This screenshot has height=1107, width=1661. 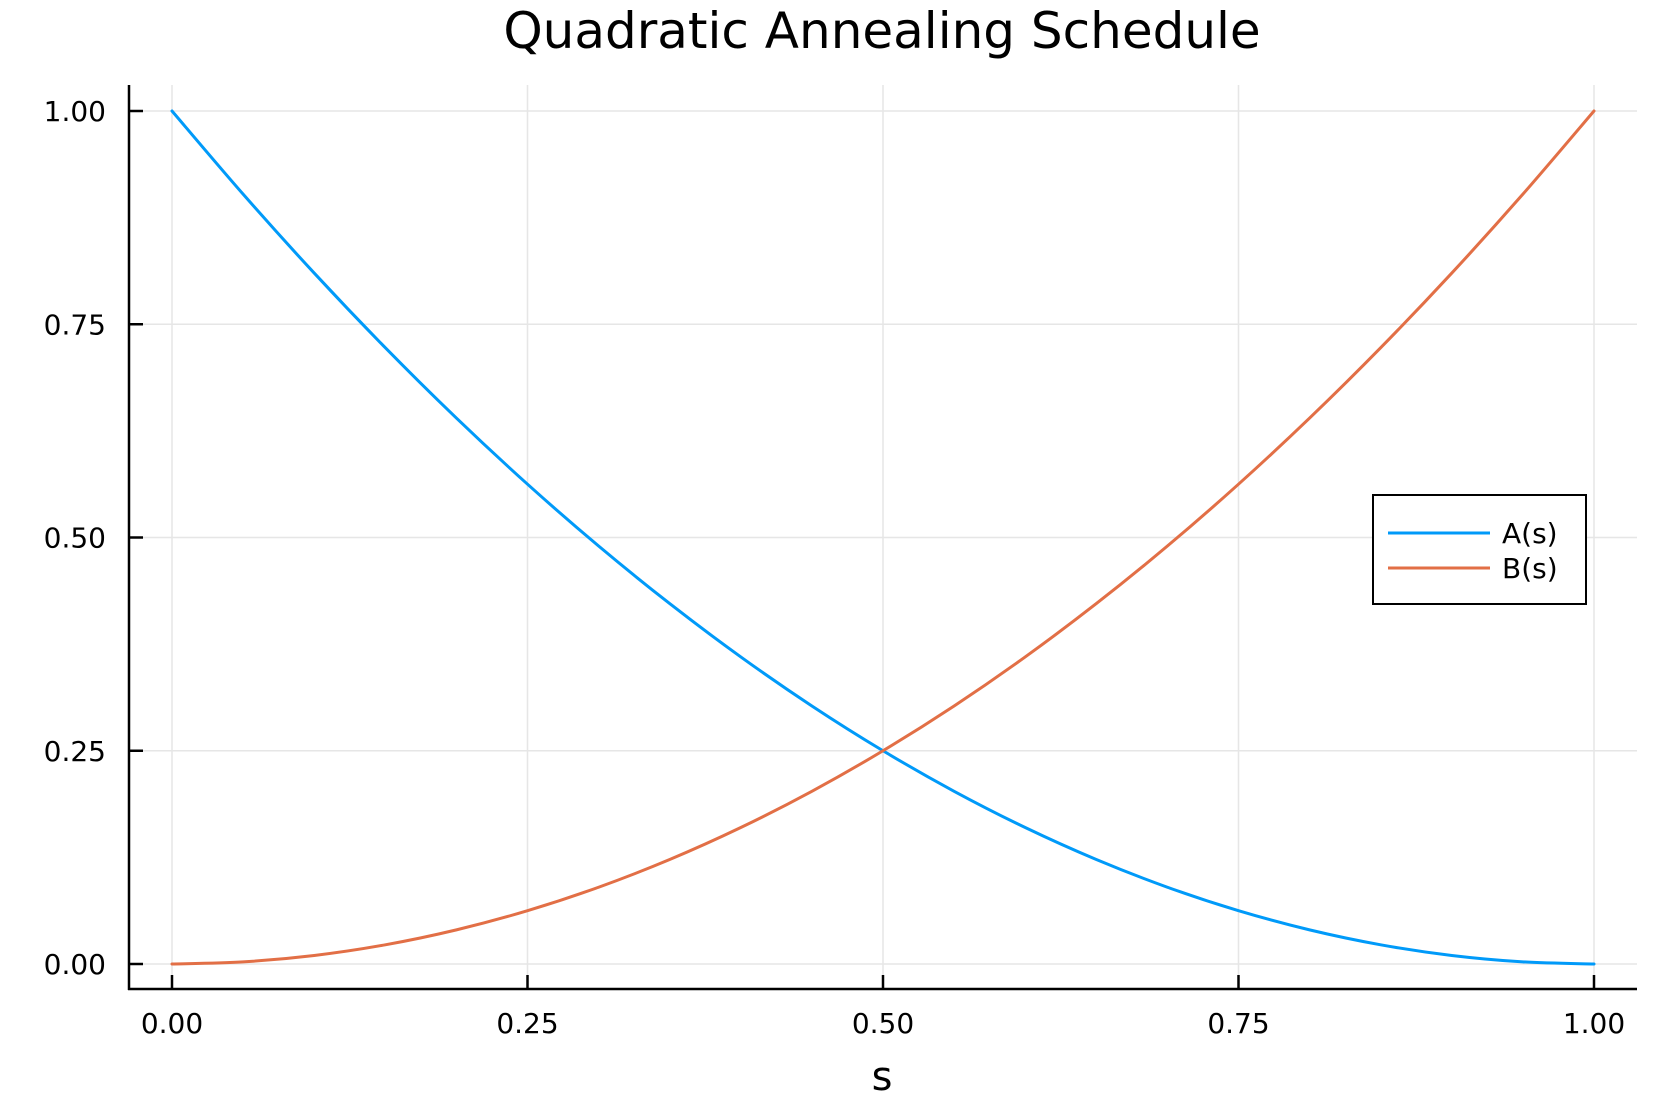 I want to click on x-tick-label-0: 0.00, so click(x=172, y=1023).